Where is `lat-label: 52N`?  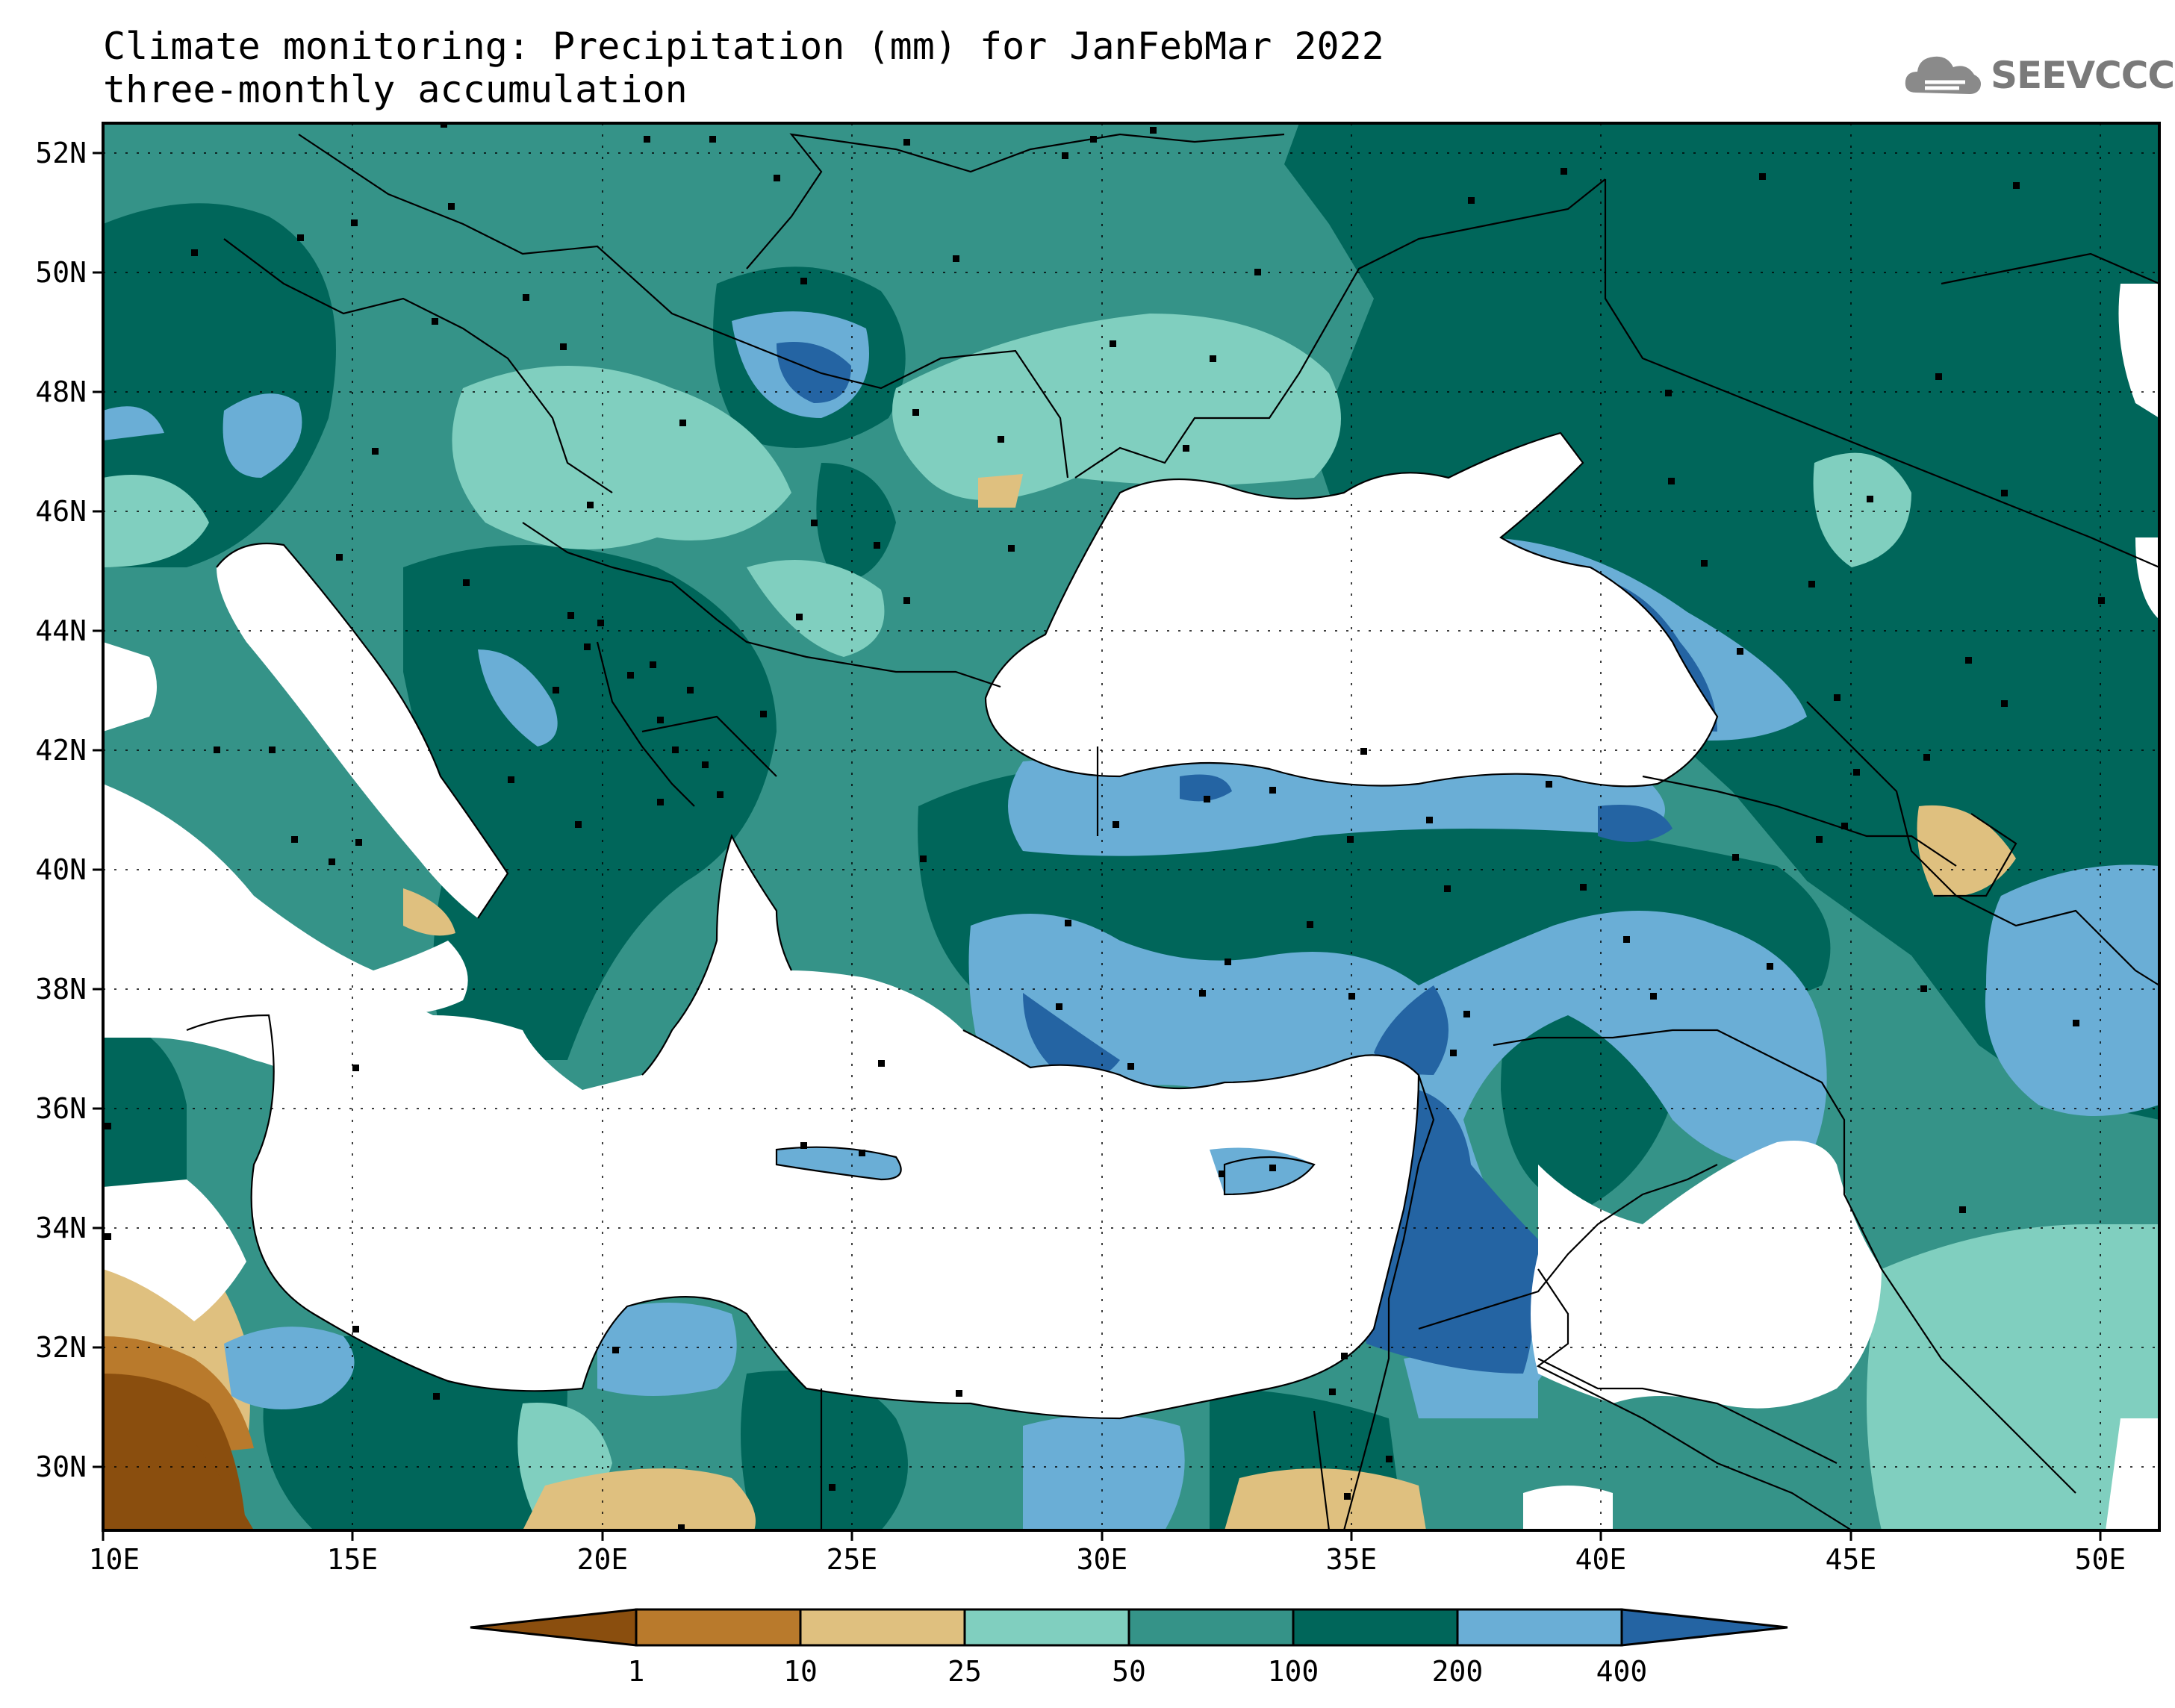
lat-label: 52N is located at coordinates (61, 153).